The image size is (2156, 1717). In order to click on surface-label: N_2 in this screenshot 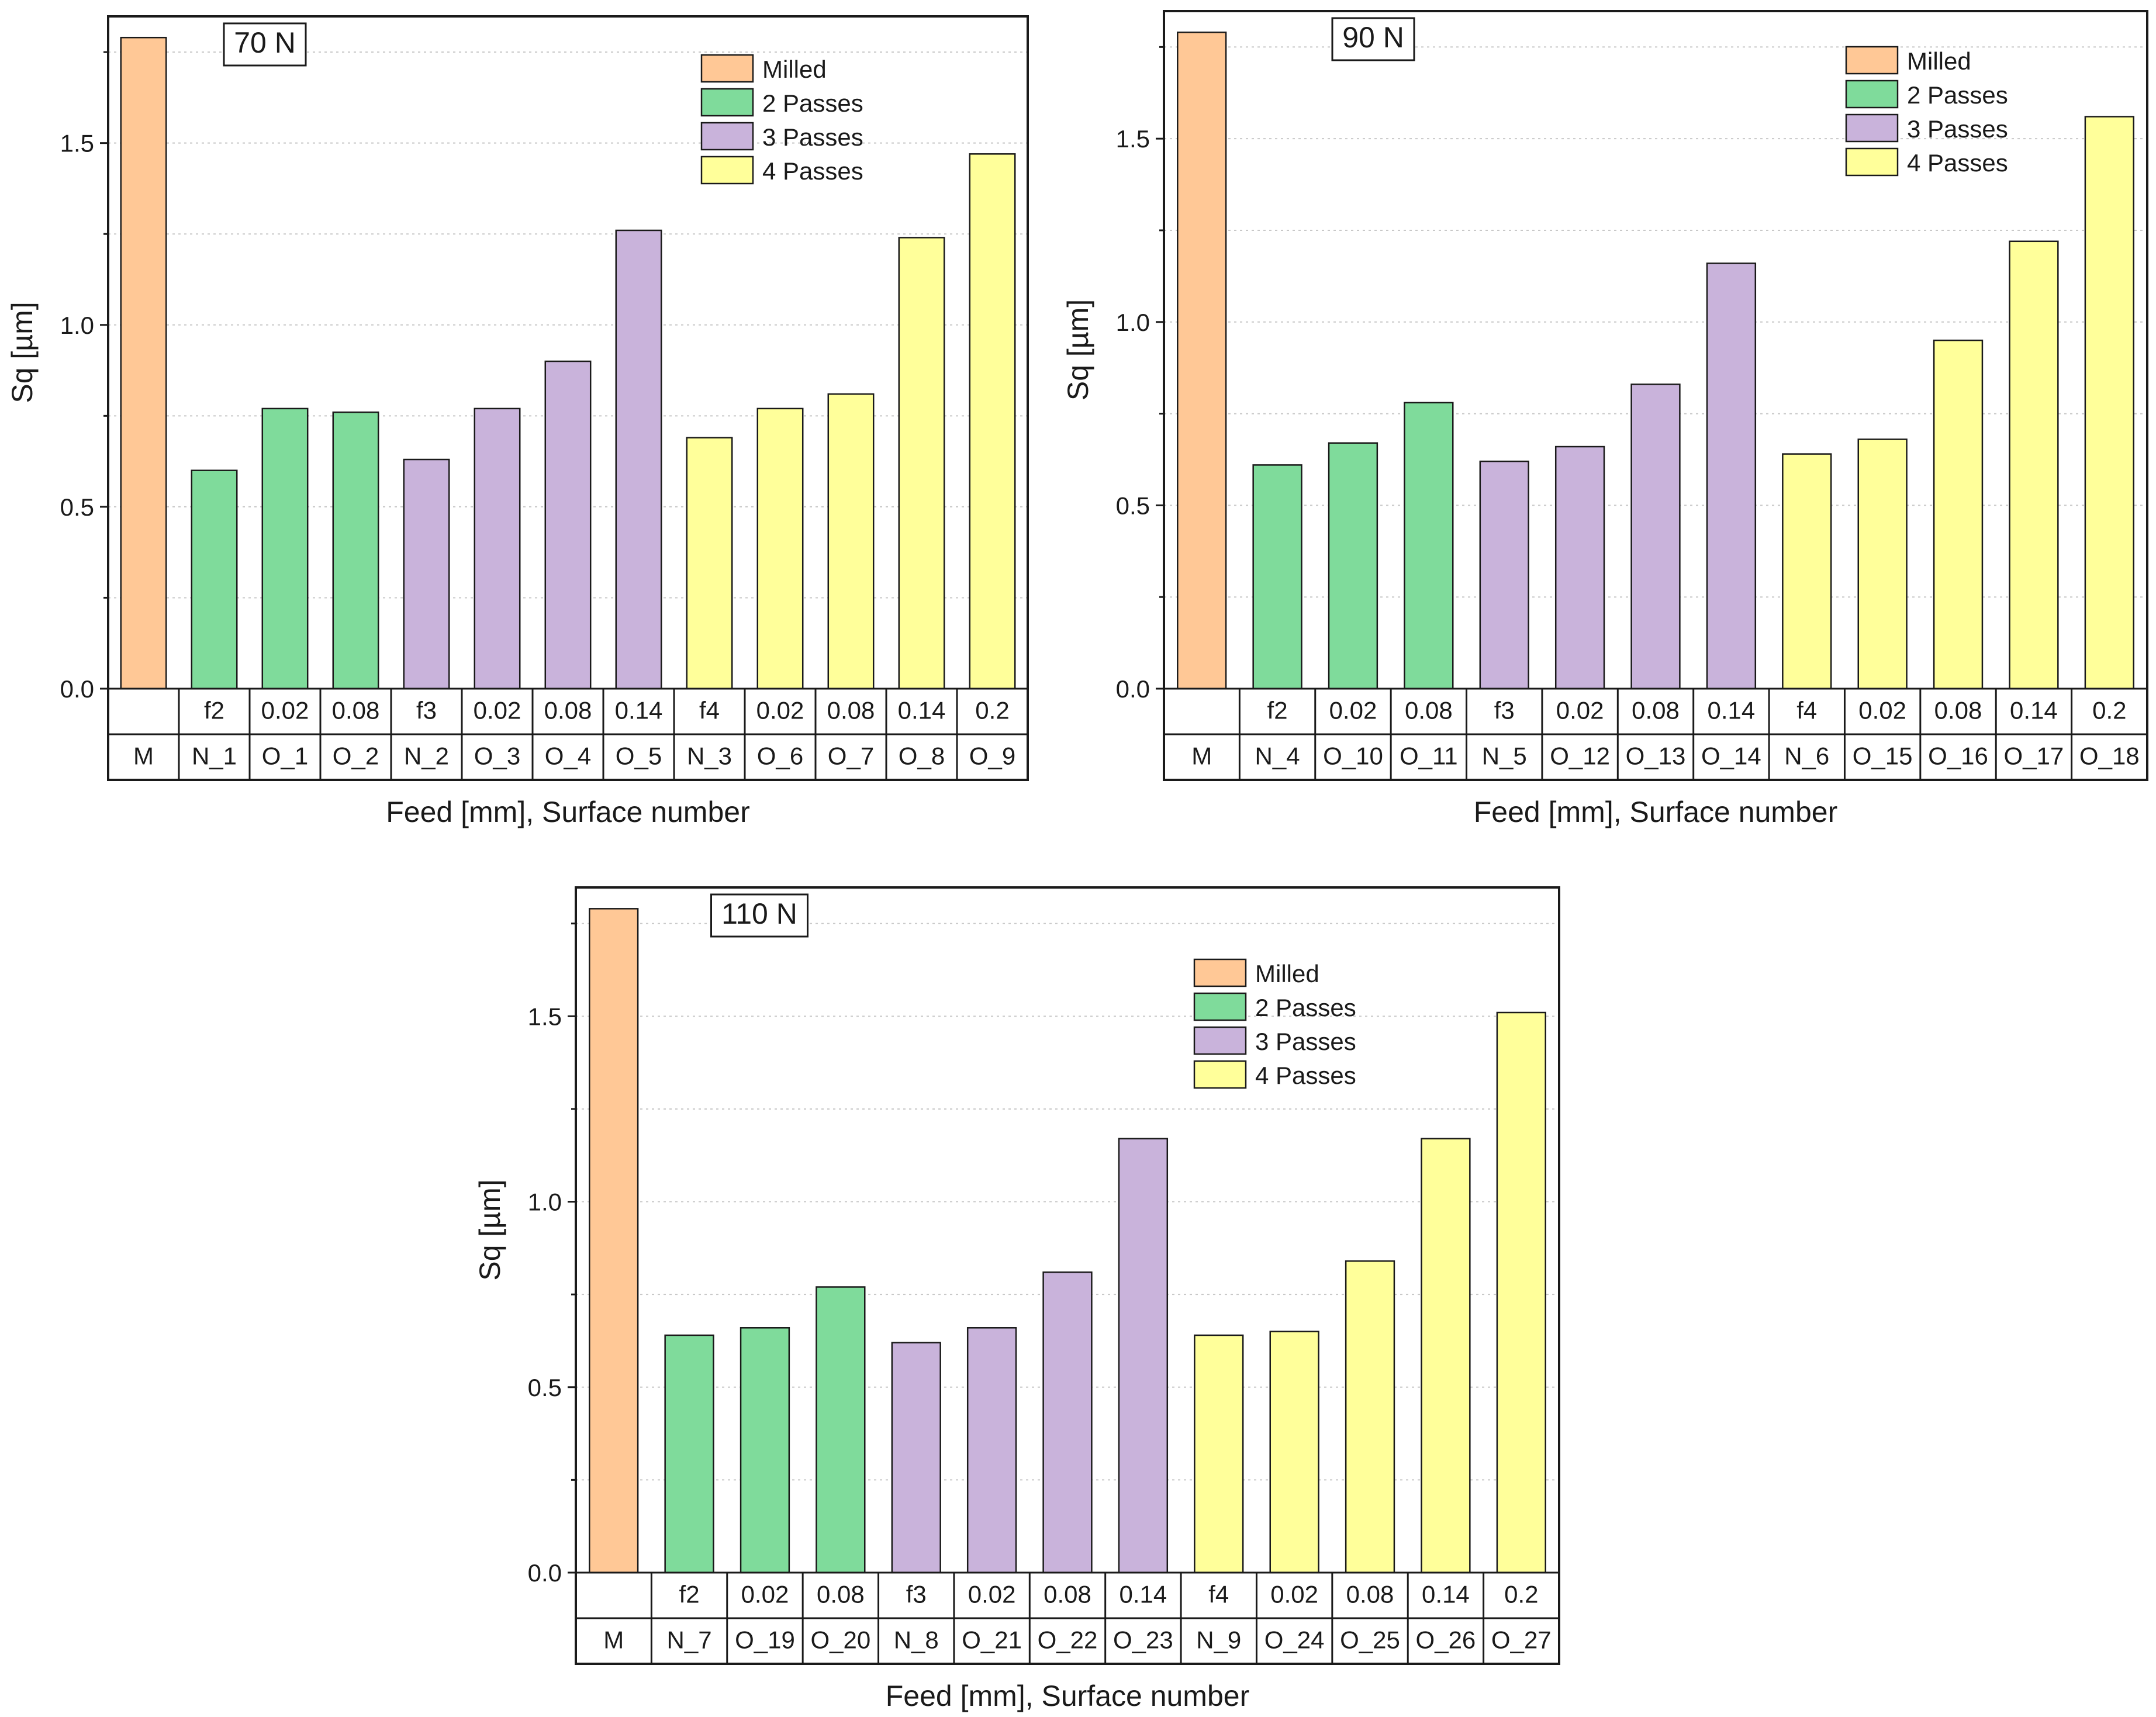, I will do `click(427, 755)`.